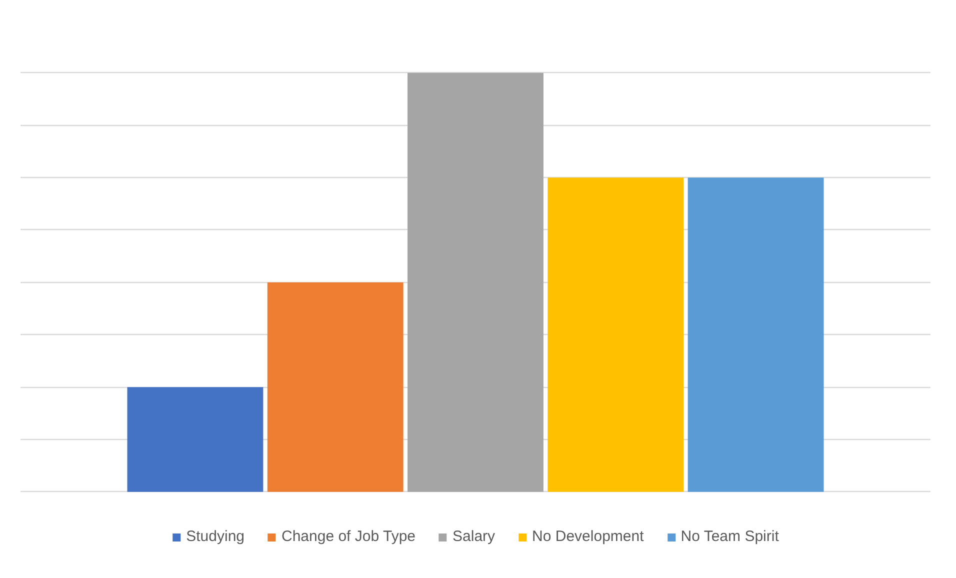 This screenshot has width=956, height=578. Describe the element at coordinates (215, 536) in the screenshot. I see `legend-label: Studying` at that location.